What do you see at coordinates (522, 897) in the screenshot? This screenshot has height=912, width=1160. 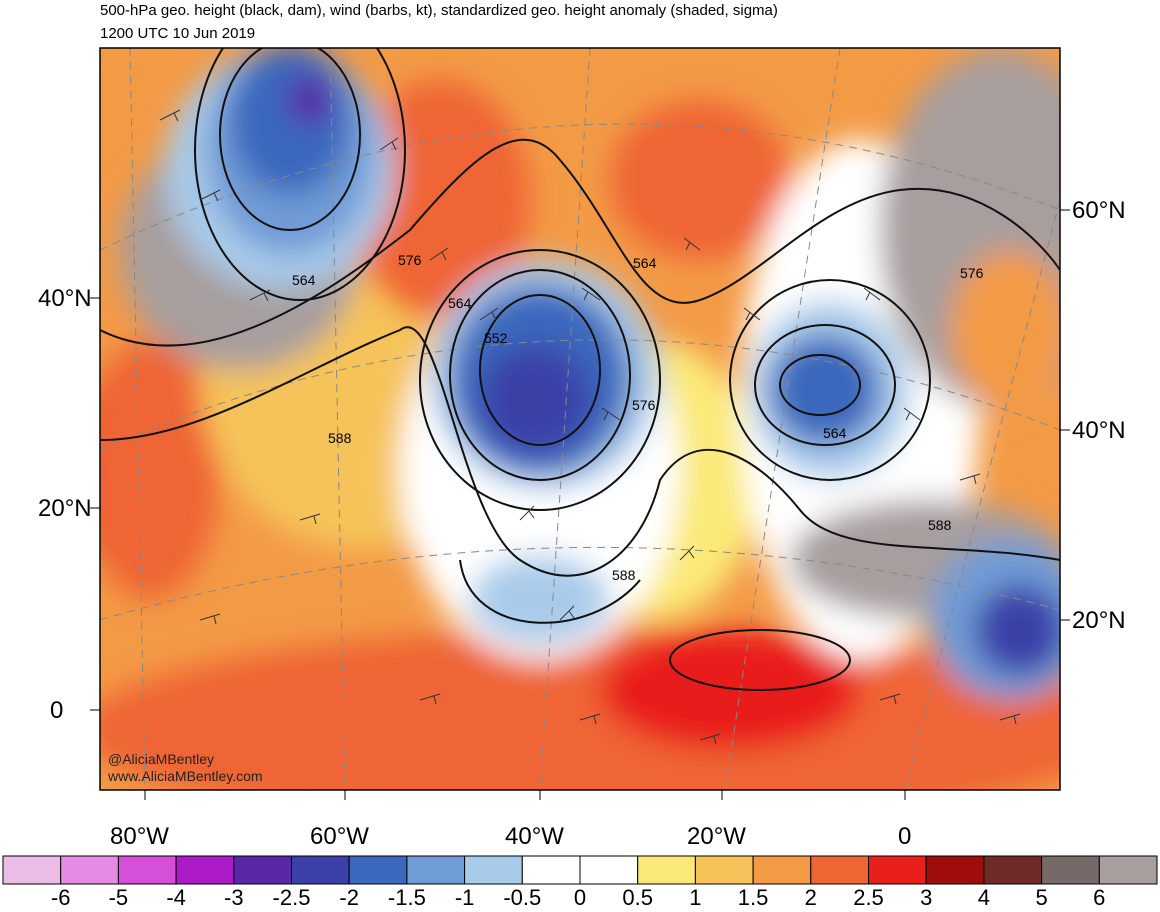 I see `colorbar-label: -0.5` at bounding box center [522, 897].